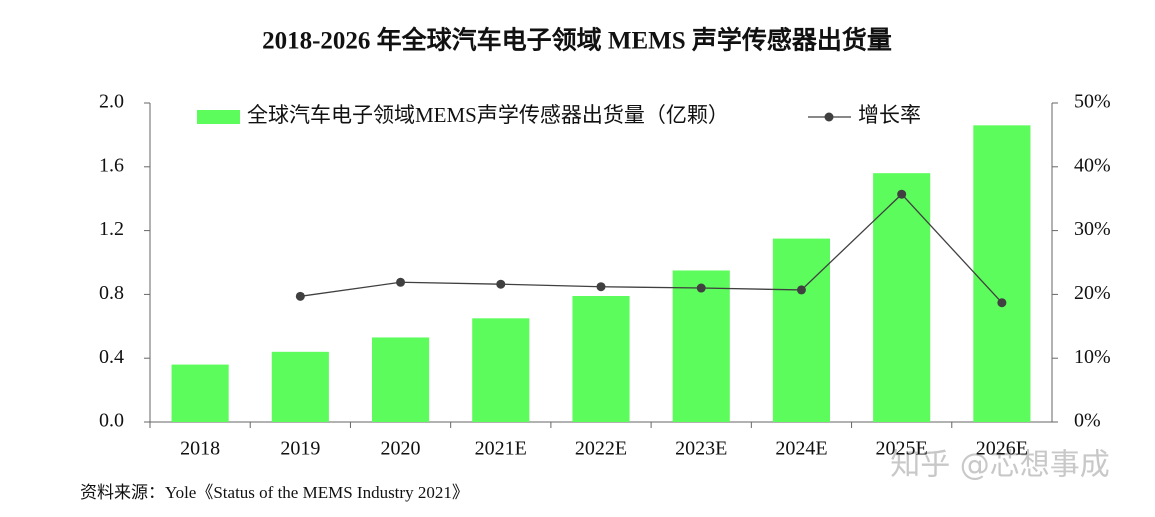  What do you see at coordinates (801, 449) in the screenshot?
I see `x-tick-label: 2024E` at bounding box center [801, 449].